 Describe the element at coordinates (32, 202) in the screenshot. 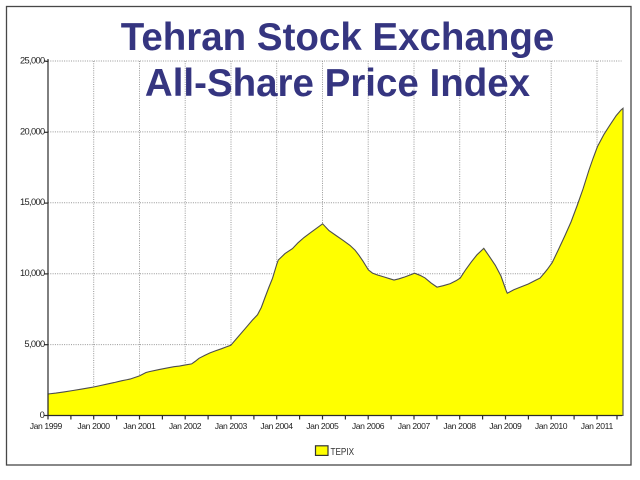

I see `svg-text: 15,000` at that location.